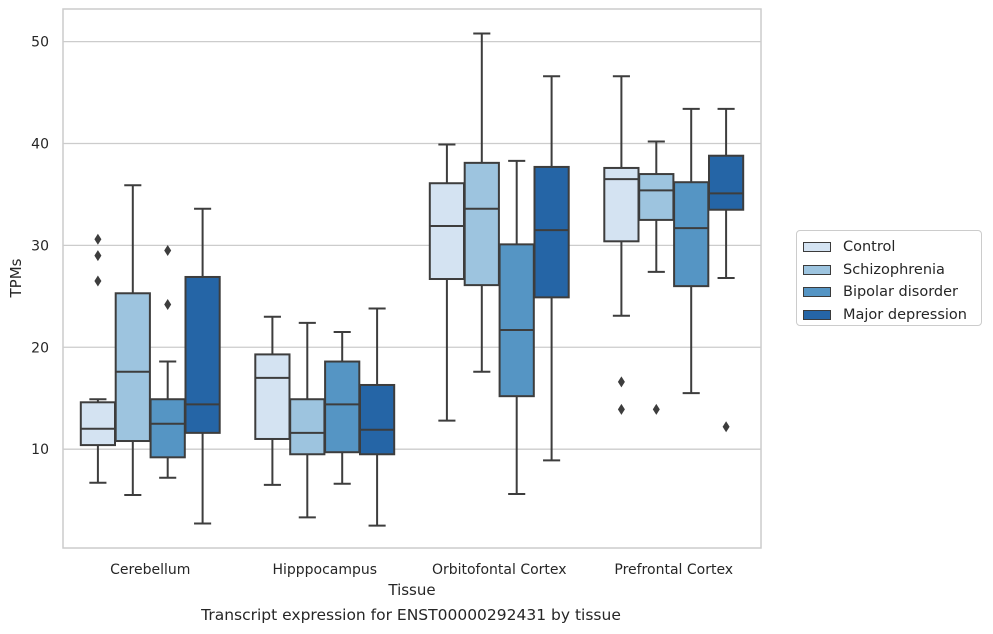 The image size is (993, 634). Describe the element at coordinates (673, 570) in the screenshot. I see `x-tick-label: Prefrontal Cortex` at that location.